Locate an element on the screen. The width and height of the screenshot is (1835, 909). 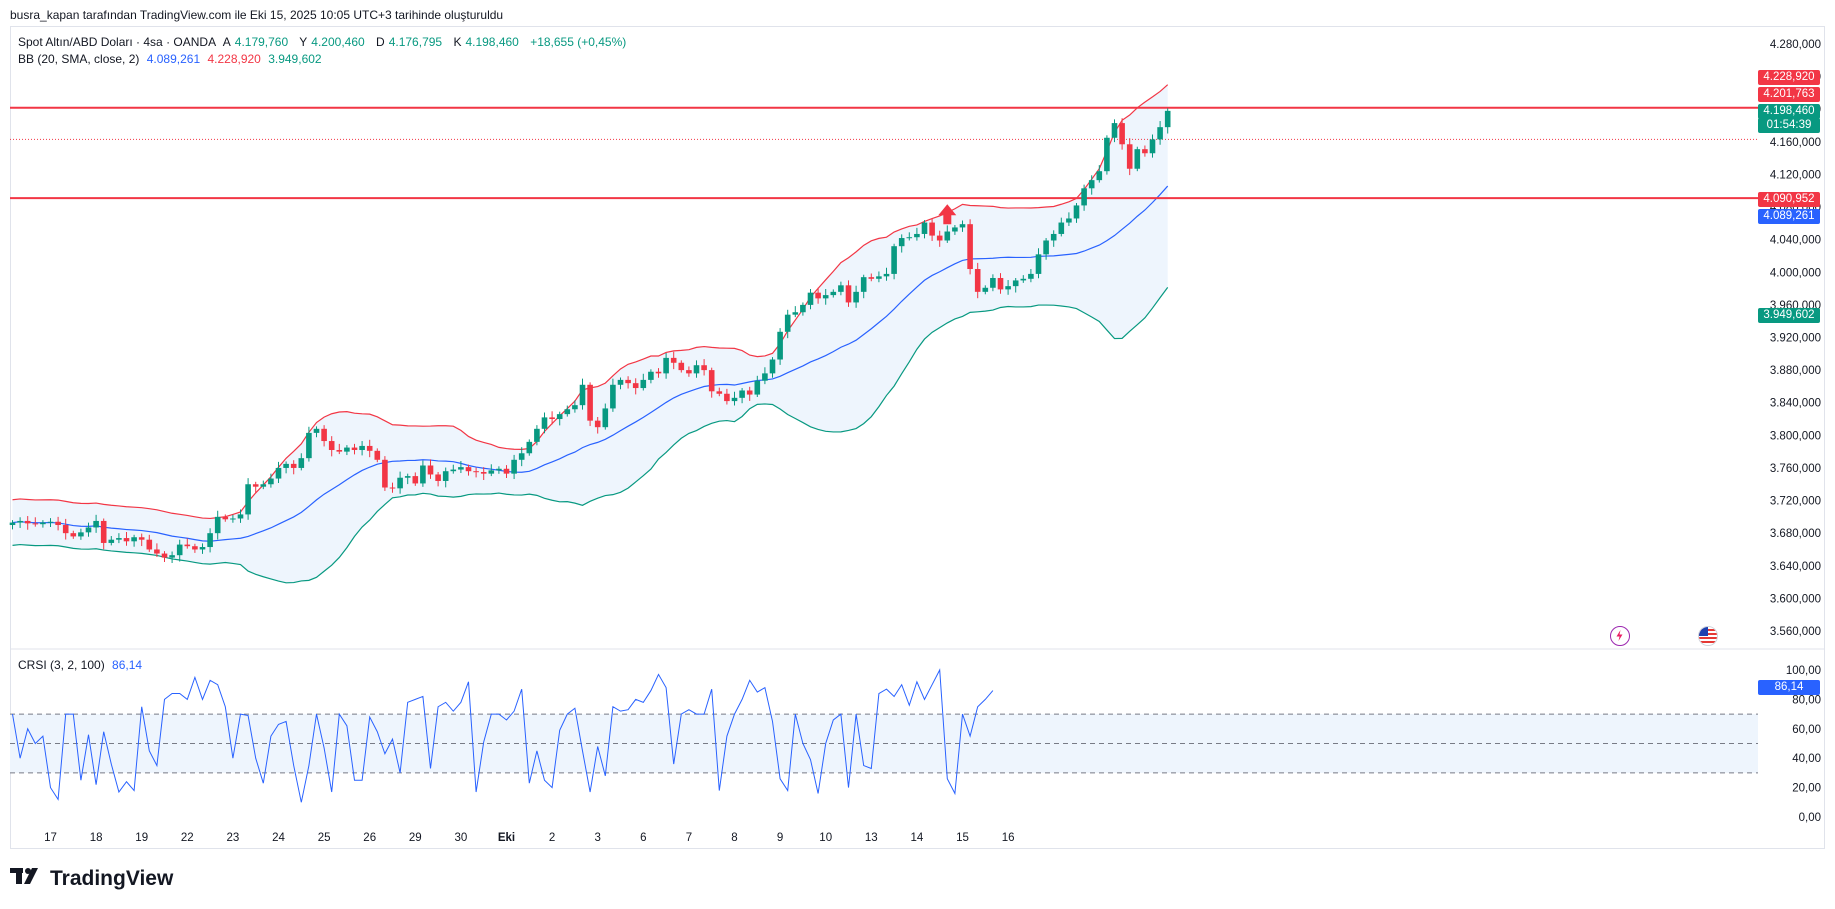
symbol-label: Spot Altın/ABD Doları · 4sa · OANDA is located at coordinates (117, 42).